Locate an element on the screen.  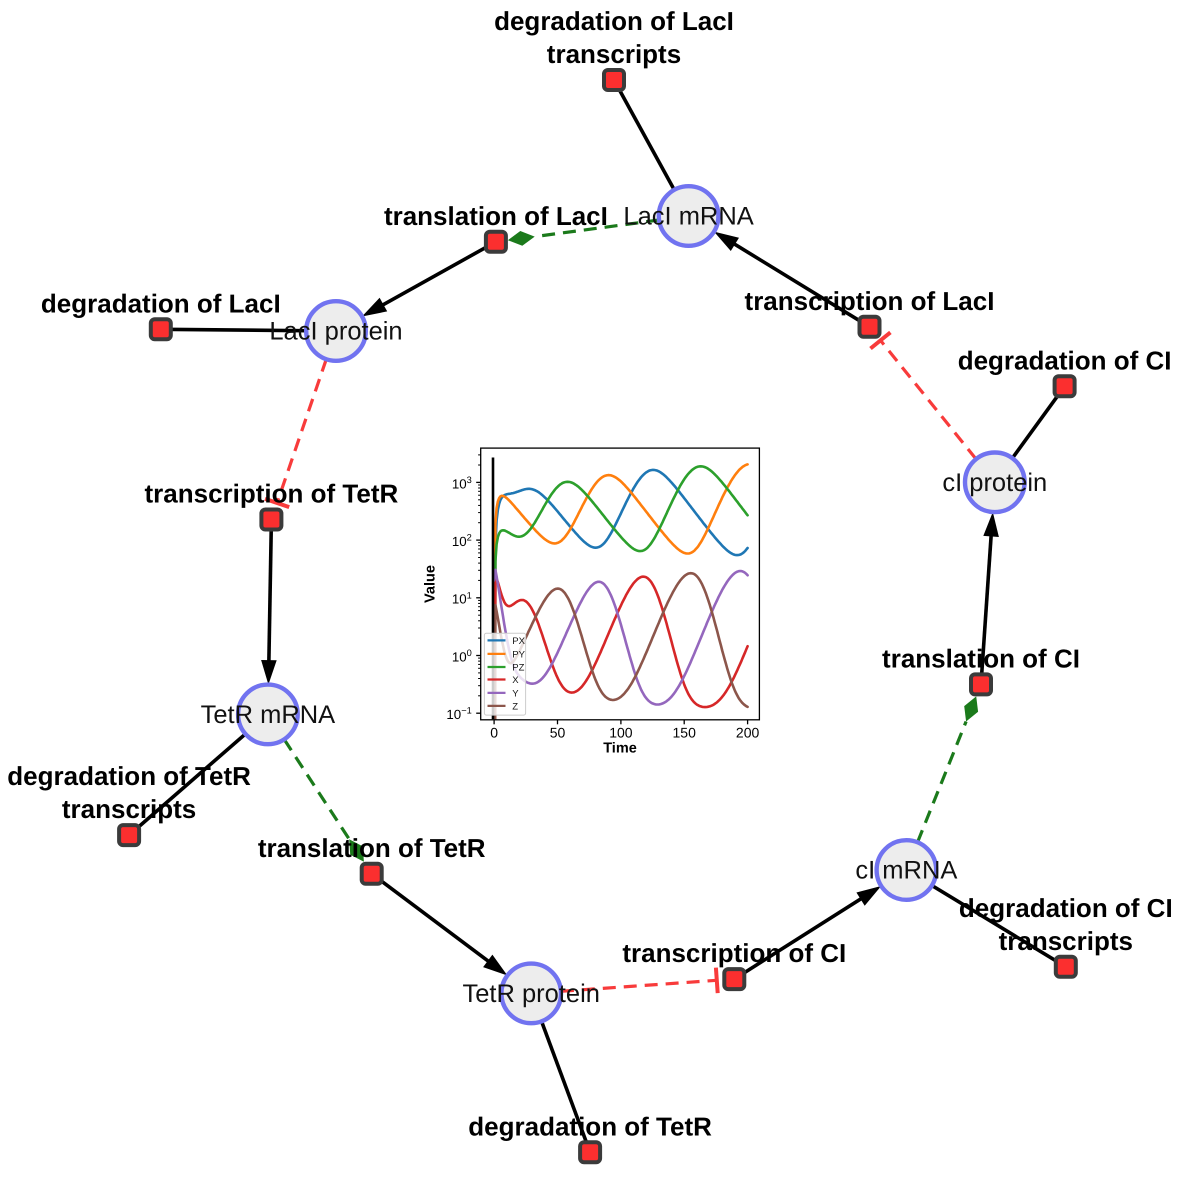
svg-text: Y is located at coordinates (515, 693).